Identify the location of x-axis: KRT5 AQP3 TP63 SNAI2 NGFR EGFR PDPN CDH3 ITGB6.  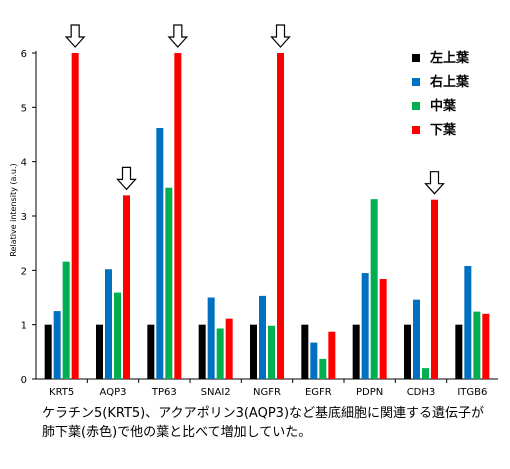
(267, 388).